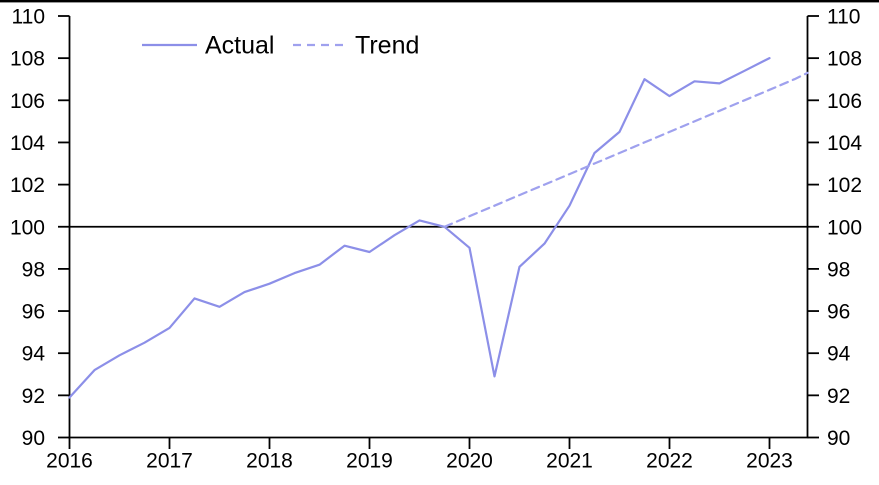 This screenshot has height=485, width=879. What do you see at coordinates (34, 354) in the screenshot?
I see `y-axis-tick-label-left: 94` at bounding box center [34, 354].